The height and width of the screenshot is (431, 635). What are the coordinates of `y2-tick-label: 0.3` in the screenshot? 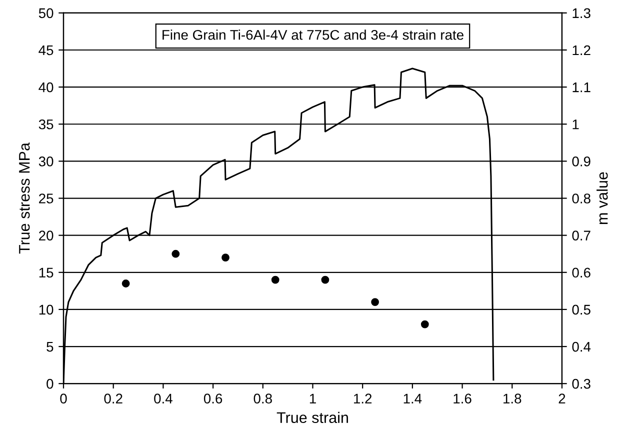 It's located at (581, 383).